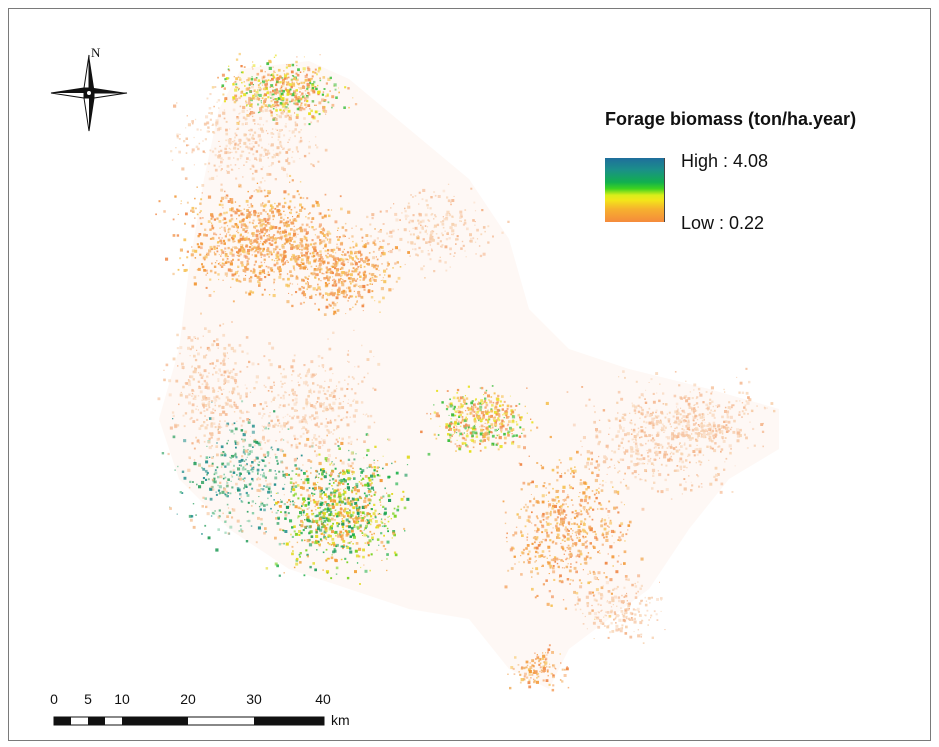  What do you see at coordinates (122, 699) in the screenshot?
I see `scale-tick-label: 10` at bounding box center [122, 699].